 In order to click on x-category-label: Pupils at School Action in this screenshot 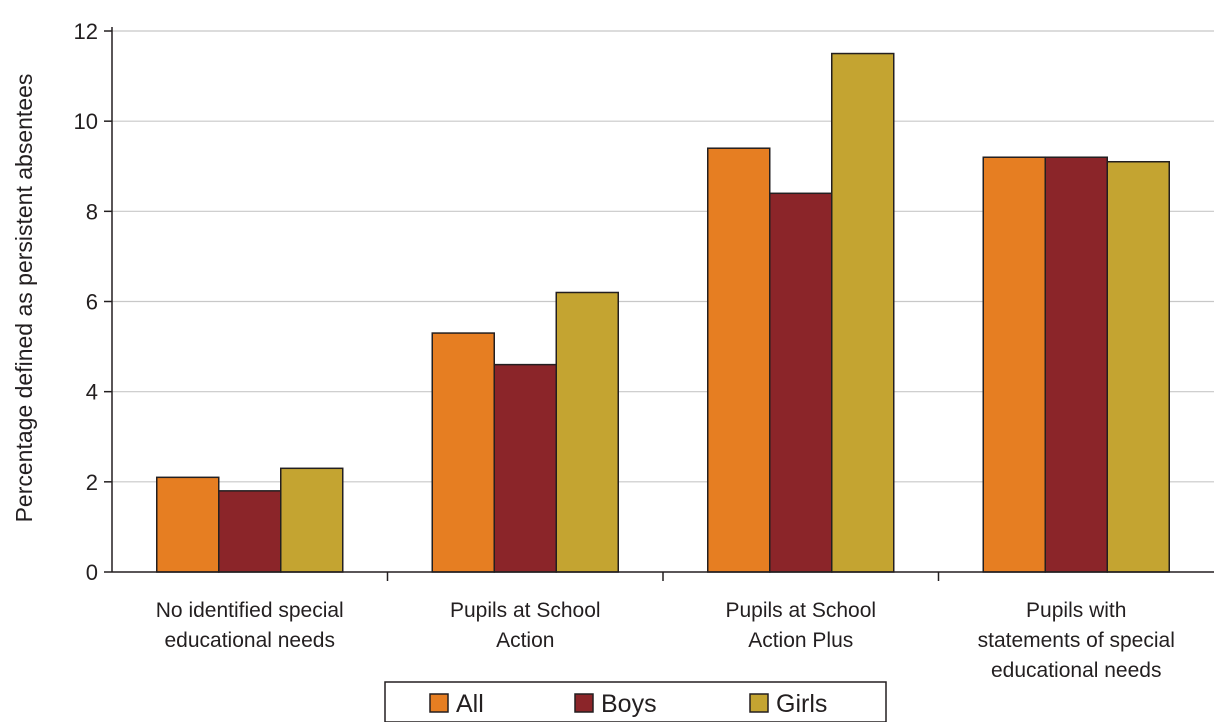, I will do `click(525, 625)`.